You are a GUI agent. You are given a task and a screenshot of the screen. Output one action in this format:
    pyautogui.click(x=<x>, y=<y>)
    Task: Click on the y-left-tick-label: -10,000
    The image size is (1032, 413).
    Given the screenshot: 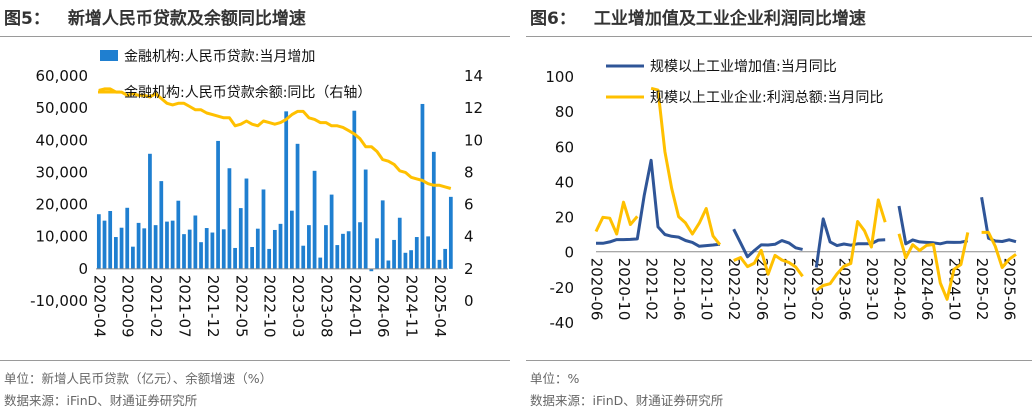 What is the action you would take?
    pyautogui.click(x=59, y=301)
    